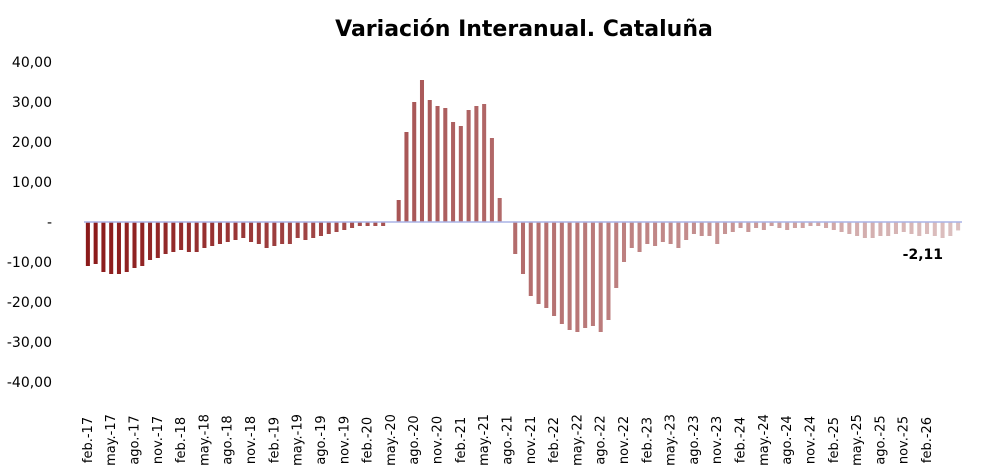 This screenshot has width=986, height=473. I want to click on x-tick-label: may.-21, so click(484, 440).